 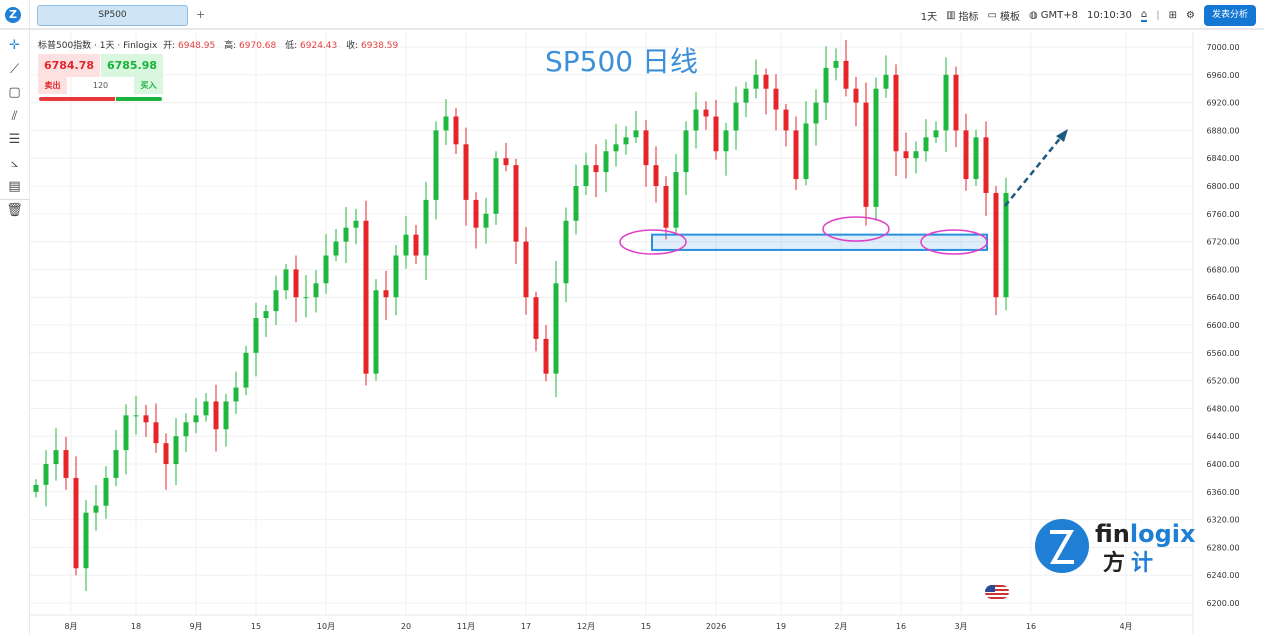 What do you see at coordinates (14, 210) in the screenshot?
I see `trash-icon: 🗑` at bounding box center [14, 210].